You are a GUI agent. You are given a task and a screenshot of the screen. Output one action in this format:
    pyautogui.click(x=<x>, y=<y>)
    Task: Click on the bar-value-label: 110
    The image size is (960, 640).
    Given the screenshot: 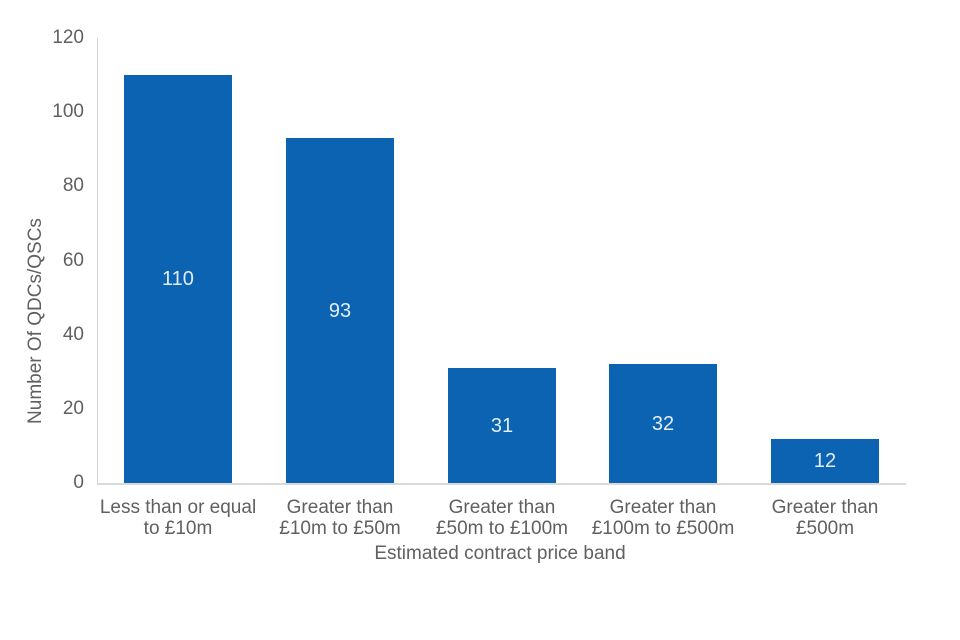 What is the action you would take?
    pyautogui.click(x=178, y=279)
    